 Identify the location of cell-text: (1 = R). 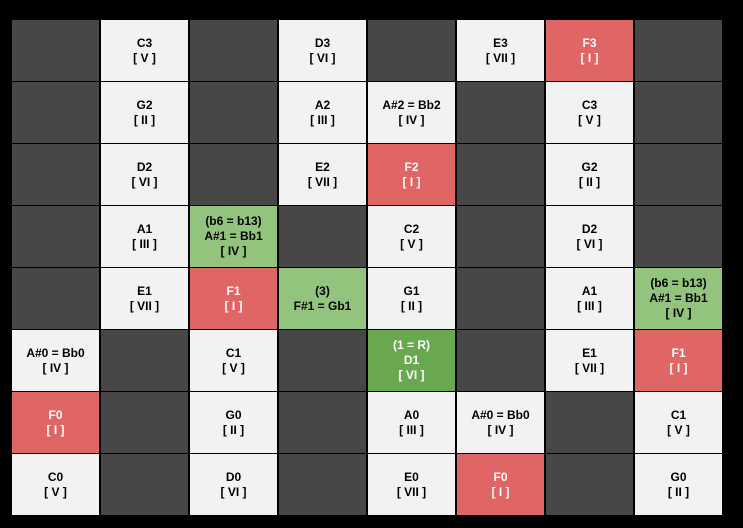
(411, 345).